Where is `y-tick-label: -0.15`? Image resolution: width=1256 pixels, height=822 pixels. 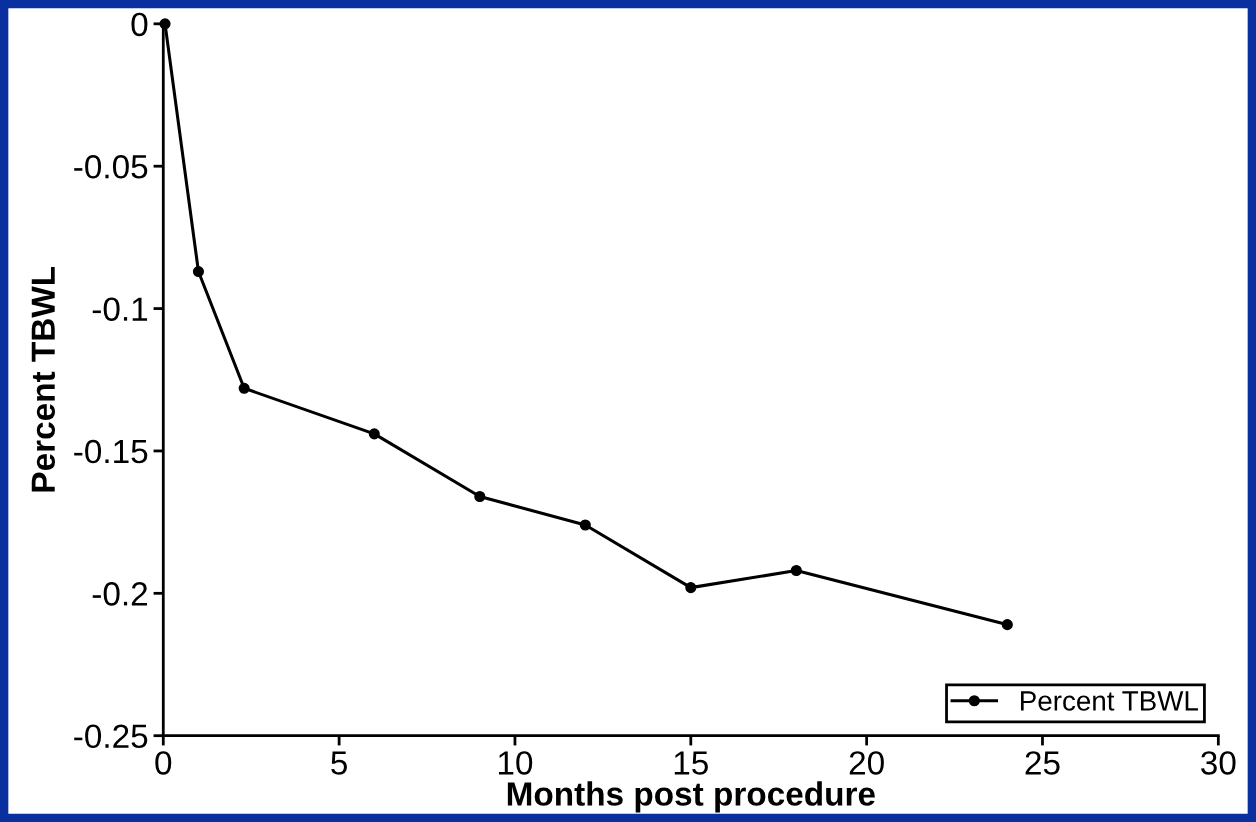 y-tick-label: -0.15 is located at coordinates (111, 451).